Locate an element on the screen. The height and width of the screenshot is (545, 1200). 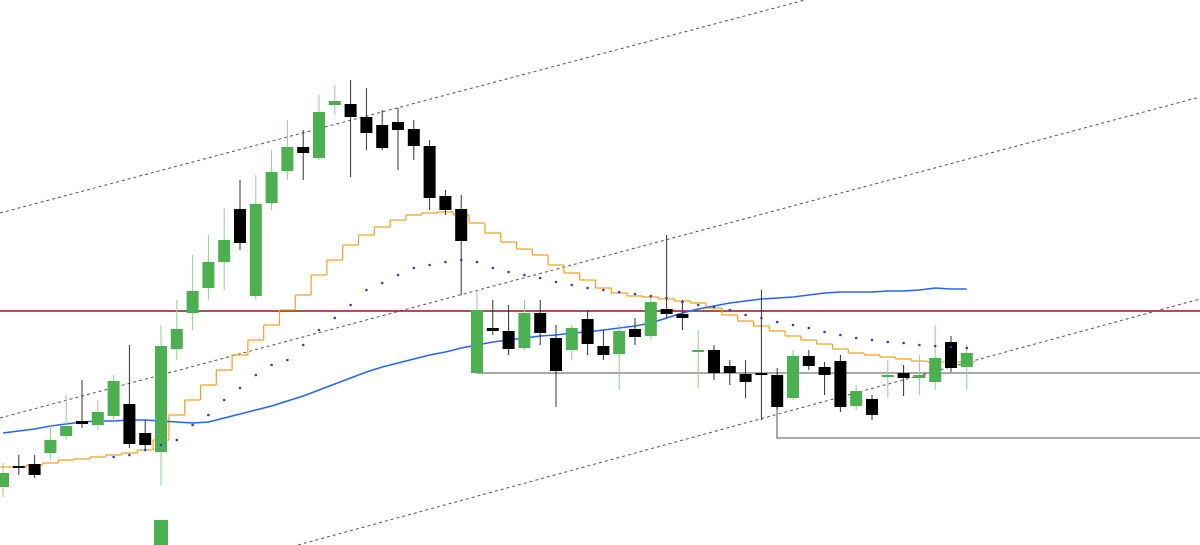
lower-bar is located at coordinates (161, 532).